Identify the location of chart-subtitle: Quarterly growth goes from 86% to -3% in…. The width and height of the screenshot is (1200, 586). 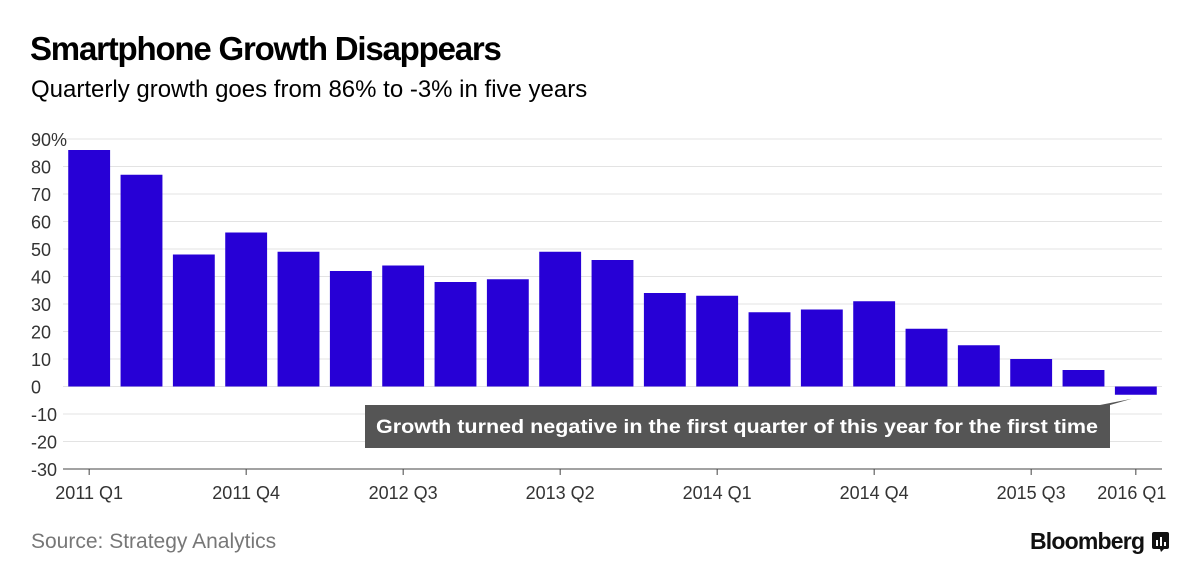
(309, 89).